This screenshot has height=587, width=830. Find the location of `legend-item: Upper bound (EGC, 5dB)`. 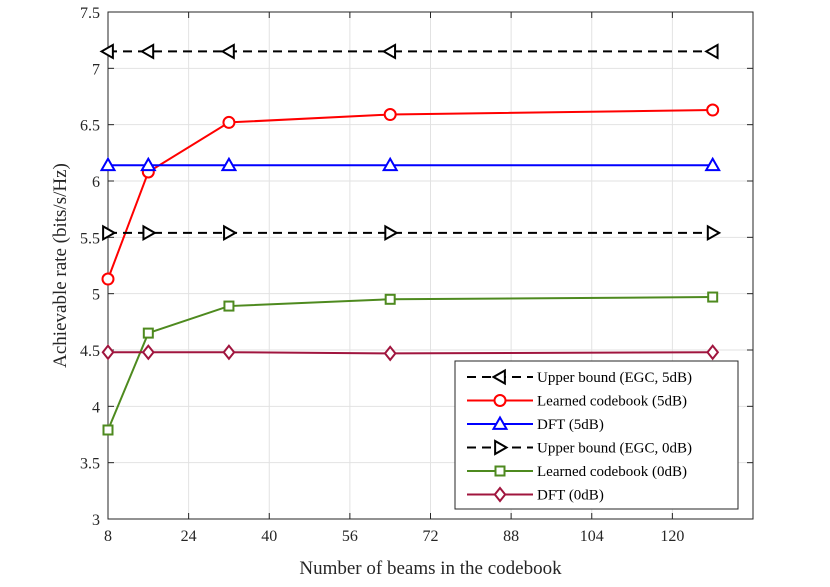

legend-item: Upper bound (EGC, 5dB) is located at coordinates (579, 377).